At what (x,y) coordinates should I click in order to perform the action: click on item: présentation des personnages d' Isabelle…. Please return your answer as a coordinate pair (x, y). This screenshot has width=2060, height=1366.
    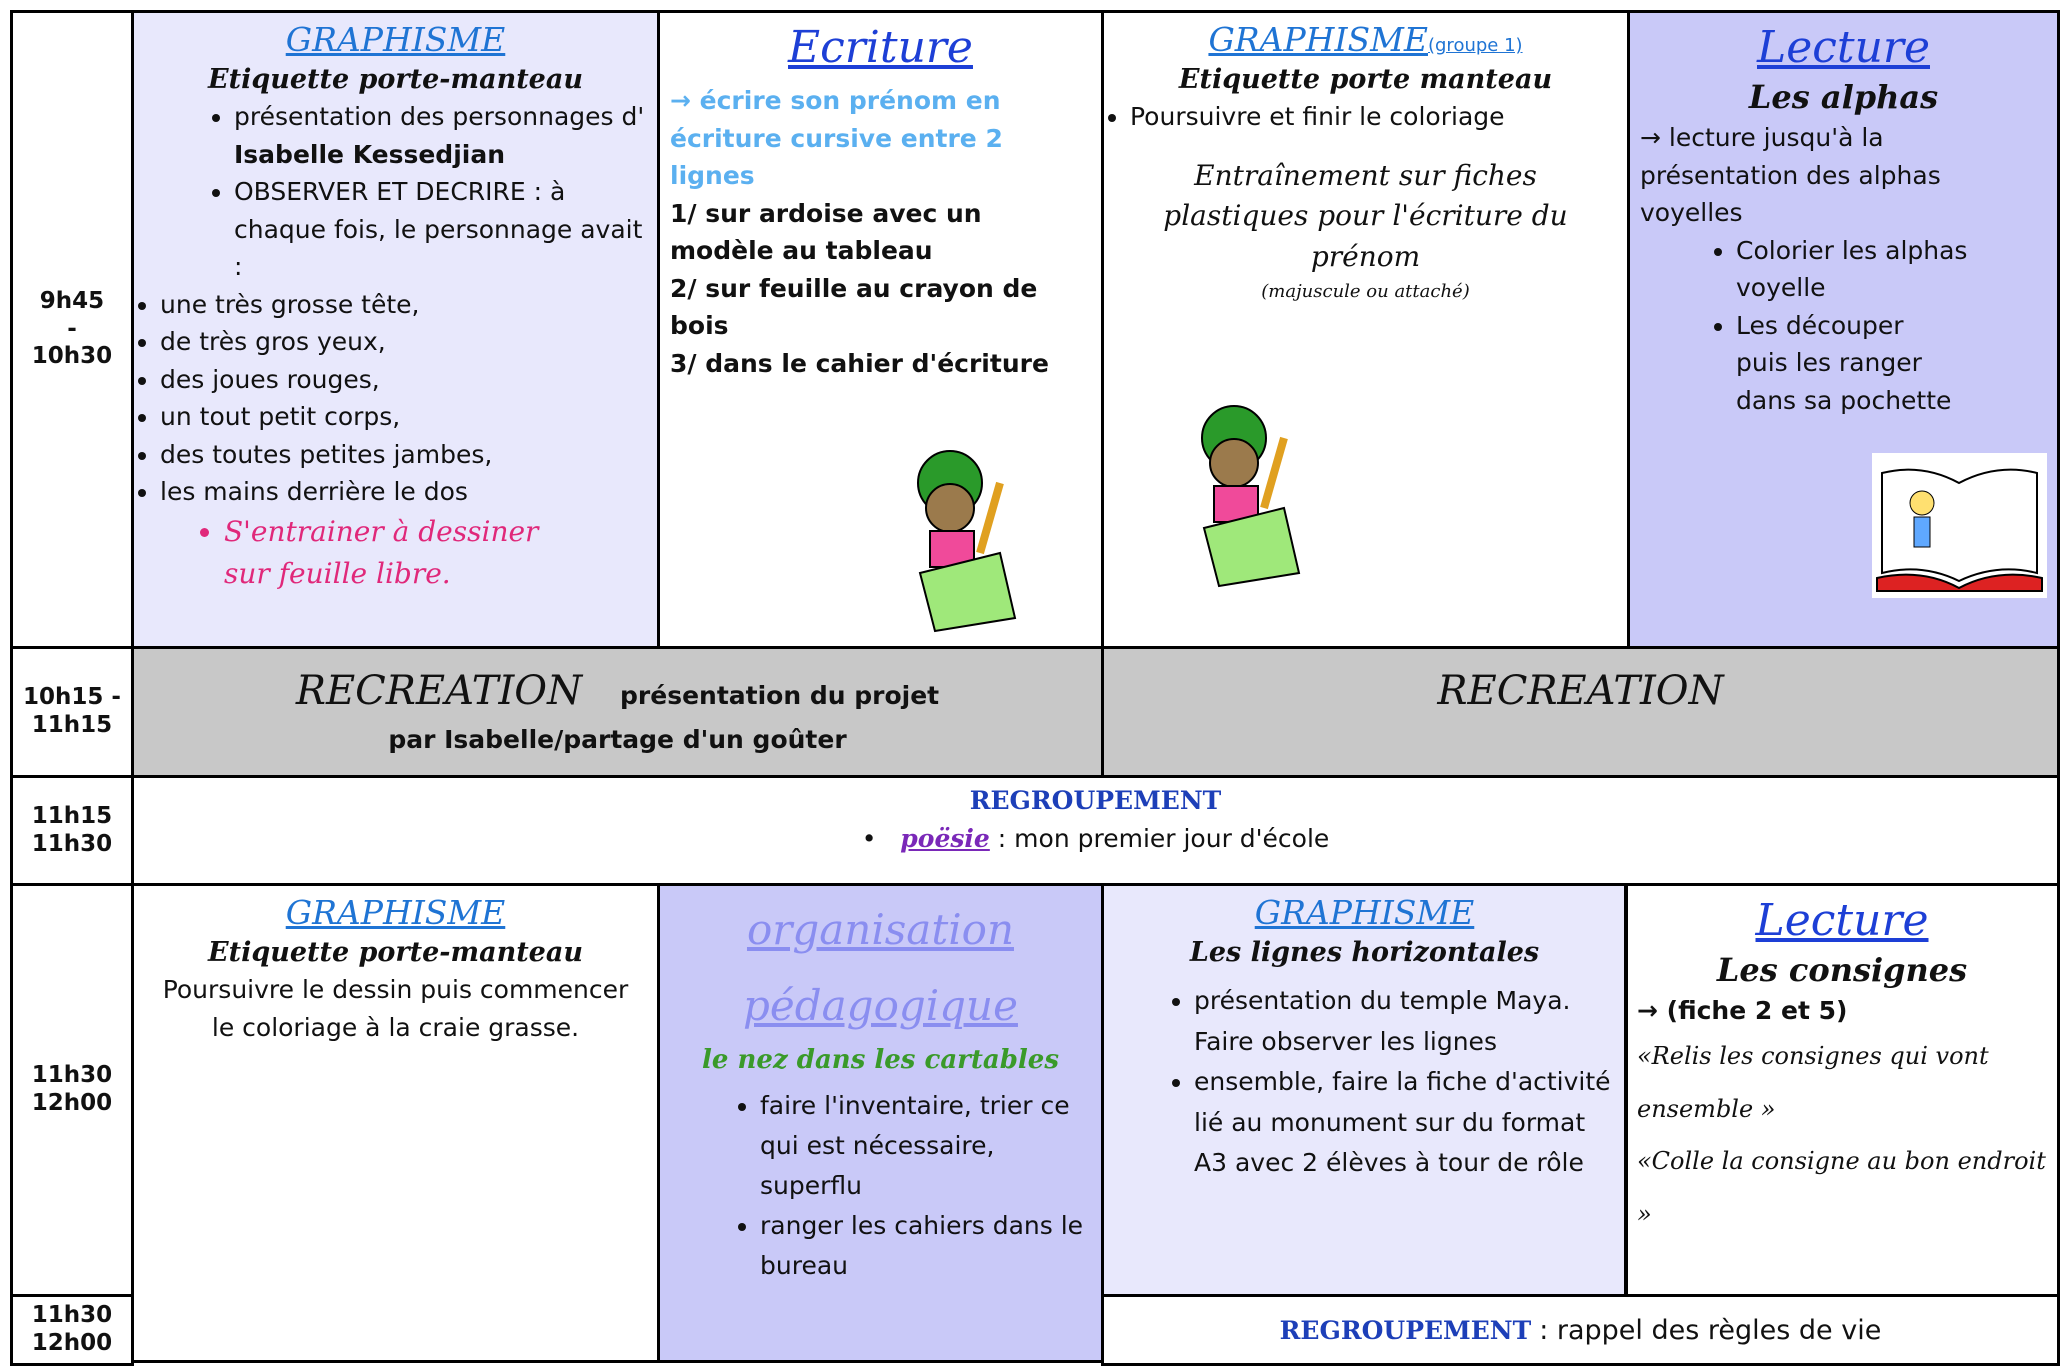
    Looking at the image, I should click on (440, 135).